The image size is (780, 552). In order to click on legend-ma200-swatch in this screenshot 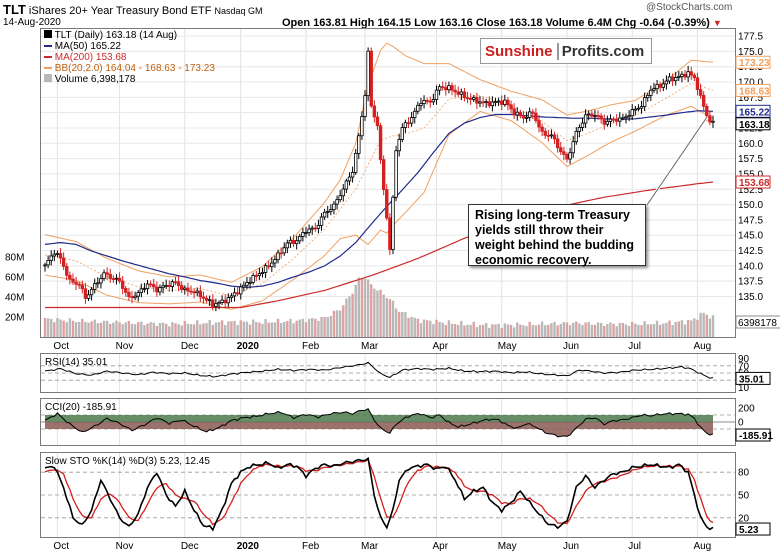, I will do `click(48, 57)`.